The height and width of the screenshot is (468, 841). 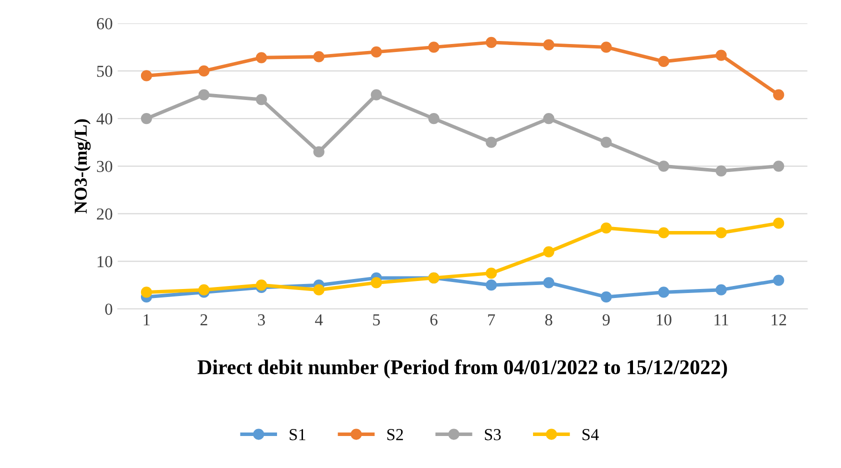 I want to click on x-tick-label: 5, so click(x=376, y=320).